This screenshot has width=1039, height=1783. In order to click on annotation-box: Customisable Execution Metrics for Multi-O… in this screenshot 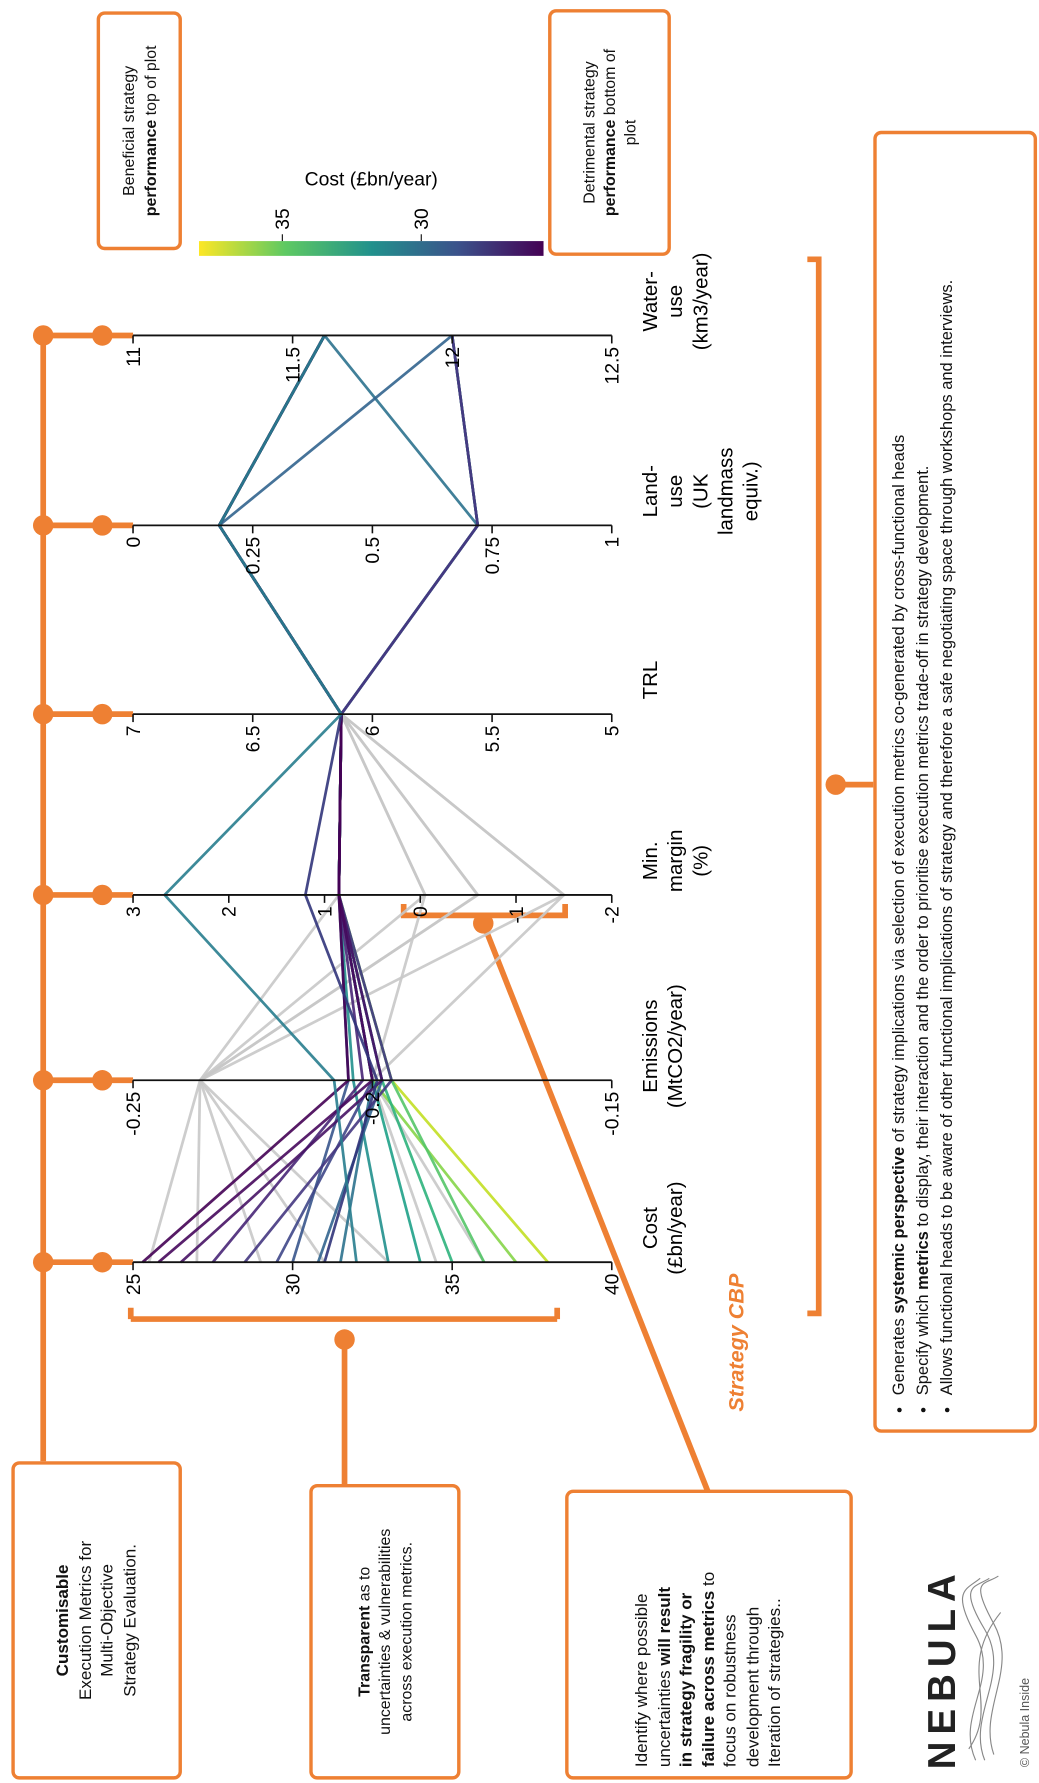, I will do `click(96, 1620)`.